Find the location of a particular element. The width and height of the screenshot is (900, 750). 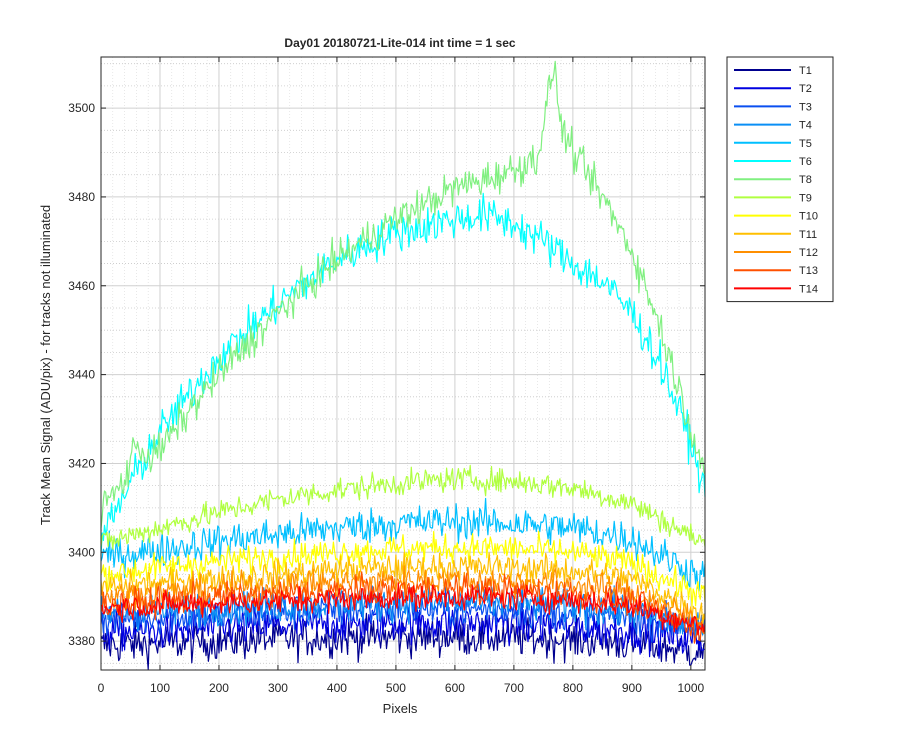

x-tick-label: 800 is located at coordinates (573, 688).